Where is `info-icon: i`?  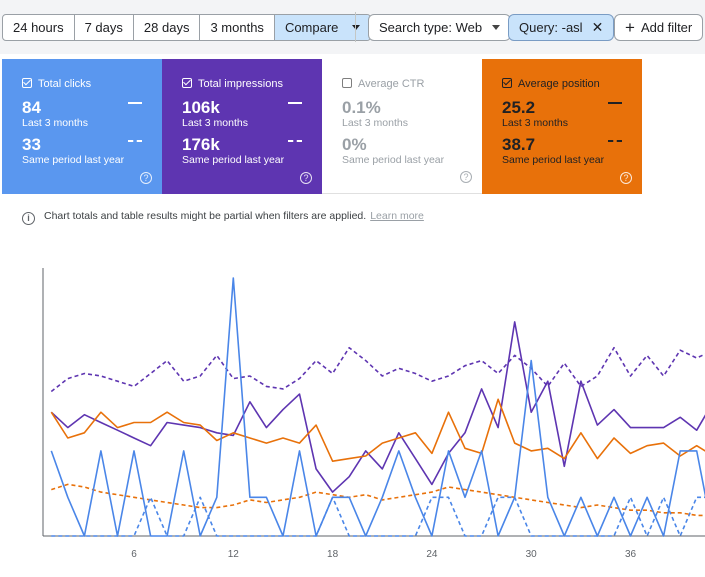 info-icon: i is located at coordinates (28, 218).